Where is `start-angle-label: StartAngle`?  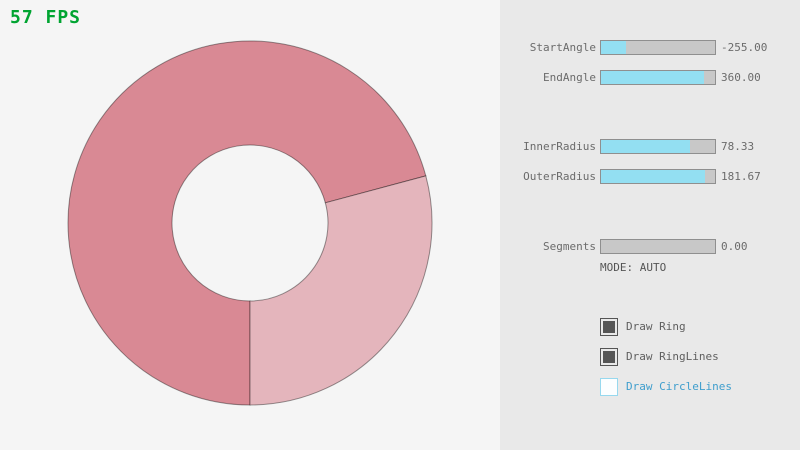 start-angle-label: StartAngle is located at coordinates (562, 47).